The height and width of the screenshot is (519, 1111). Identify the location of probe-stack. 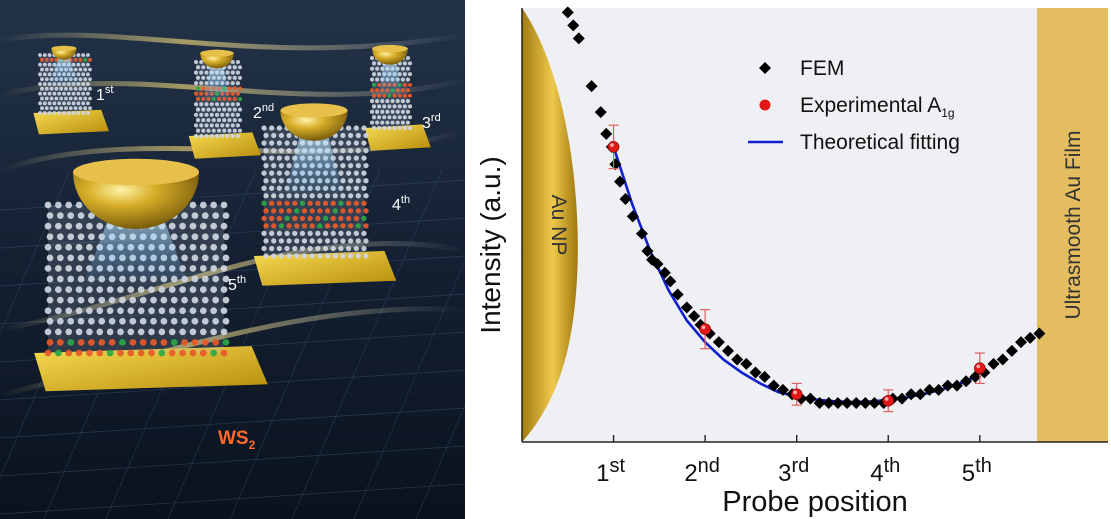
(224, 104).